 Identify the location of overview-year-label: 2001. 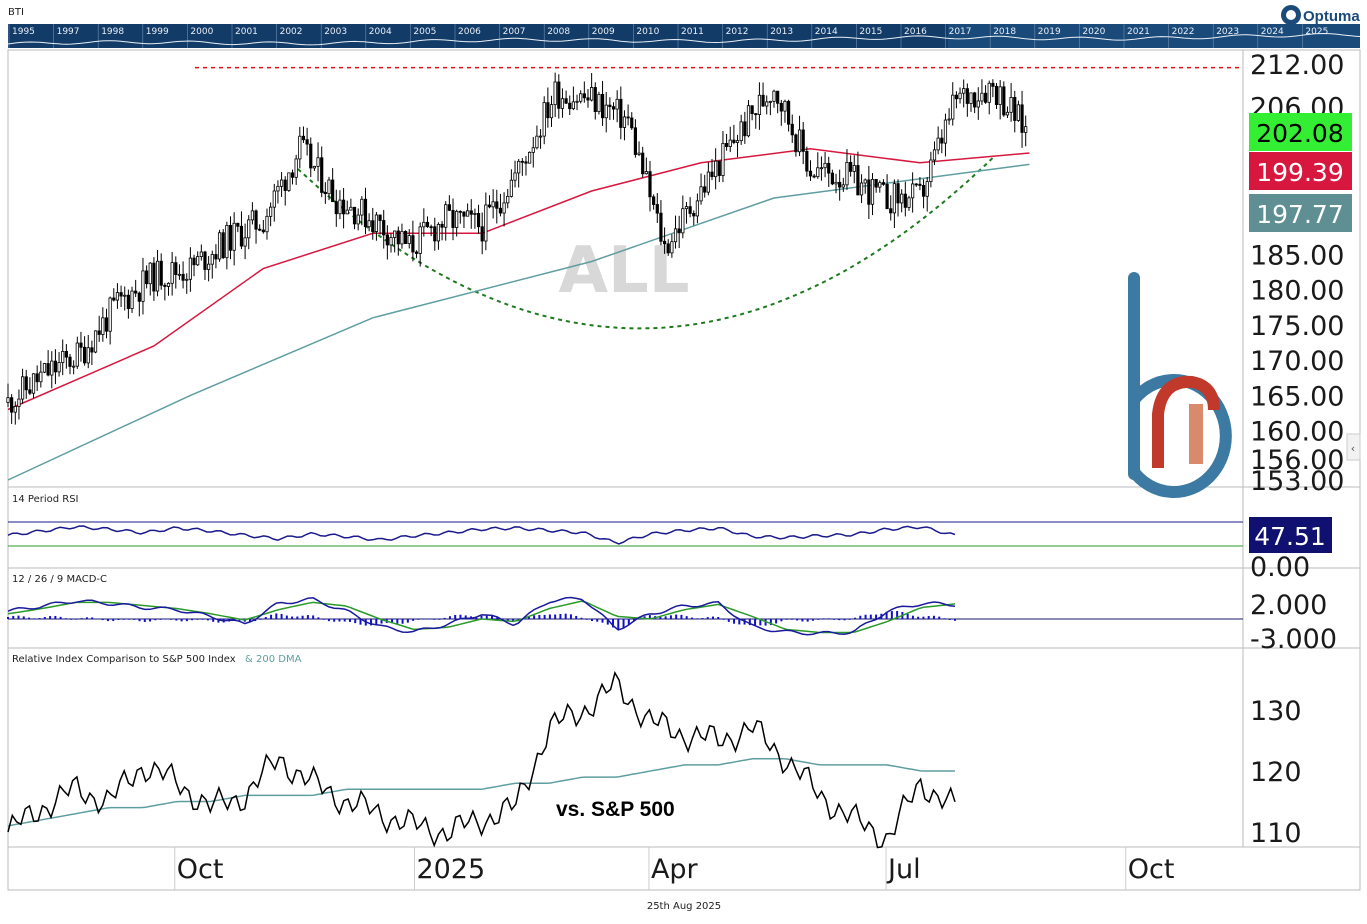
(246, 32).